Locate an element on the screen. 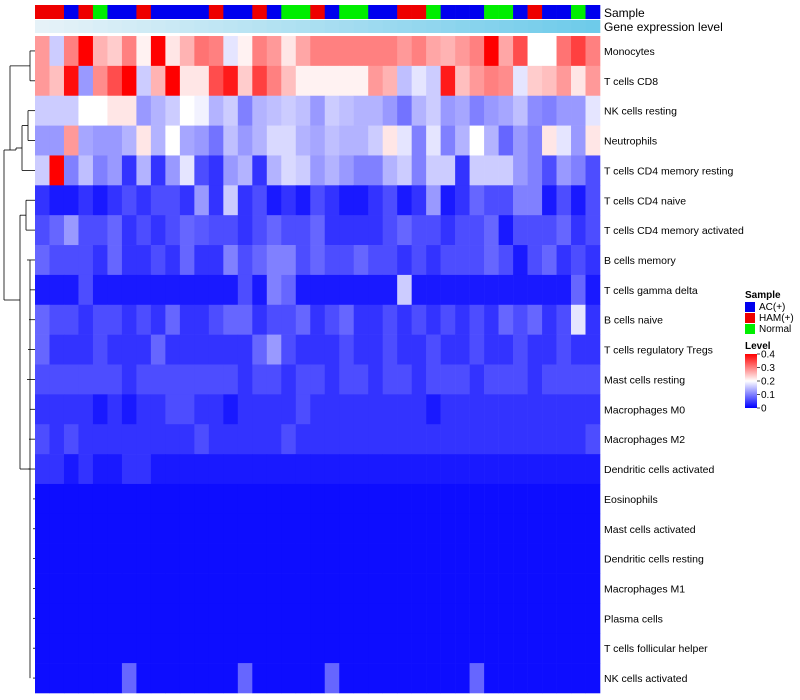  row-dendrogram is located at coordinates (19, 364).